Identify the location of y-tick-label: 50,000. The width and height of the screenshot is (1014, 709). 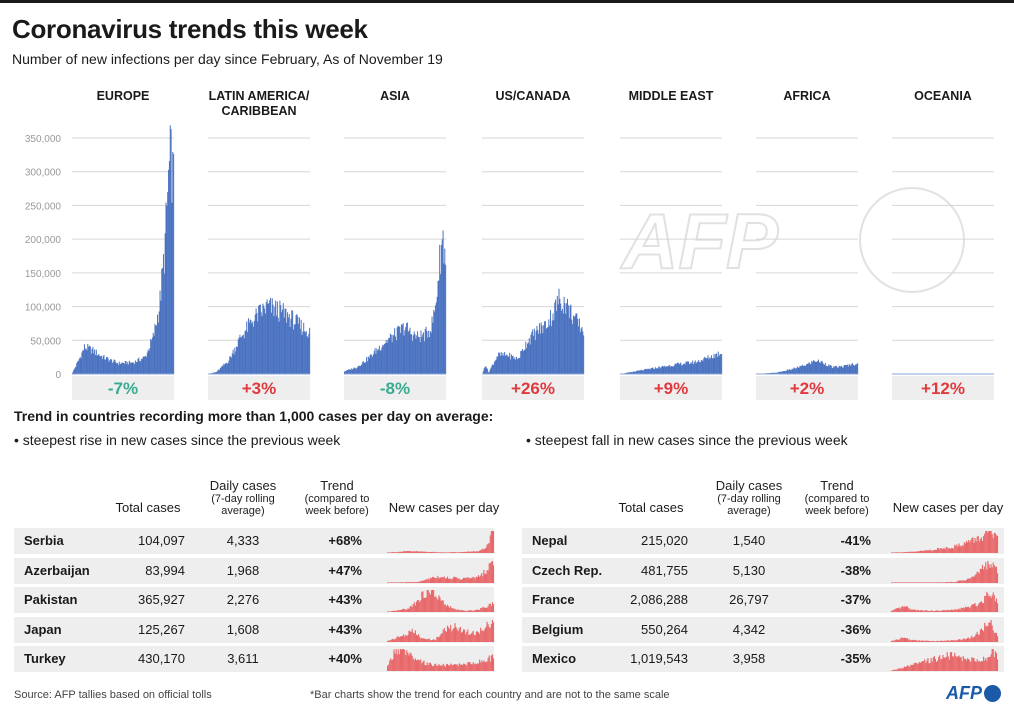
(45, 341).